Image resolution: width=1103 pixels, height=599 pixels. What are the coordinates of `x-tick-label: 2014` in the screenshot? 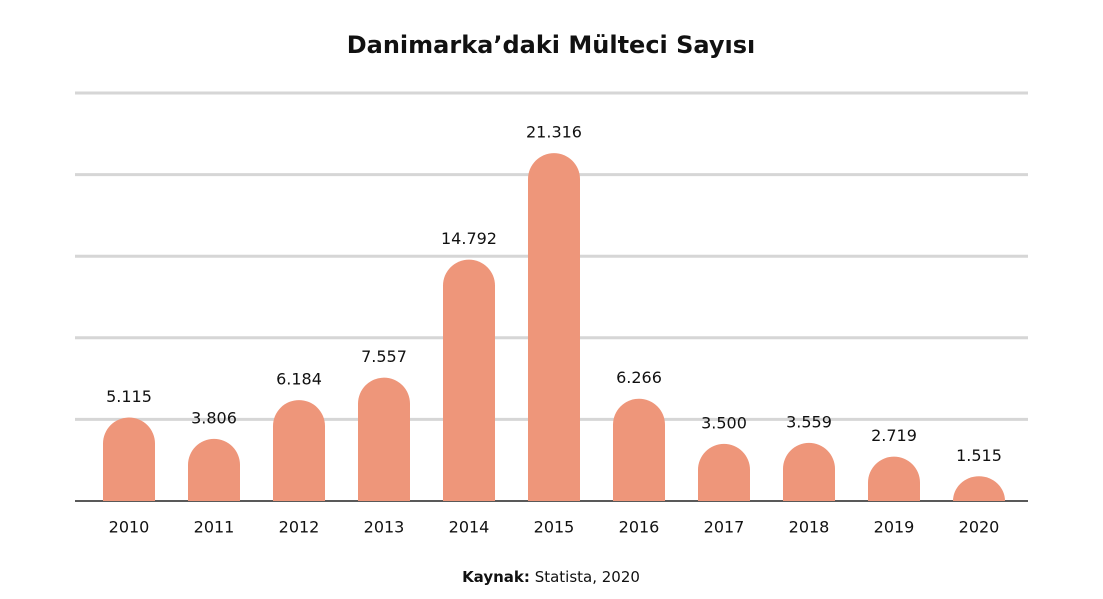 It's located at (469, 527).